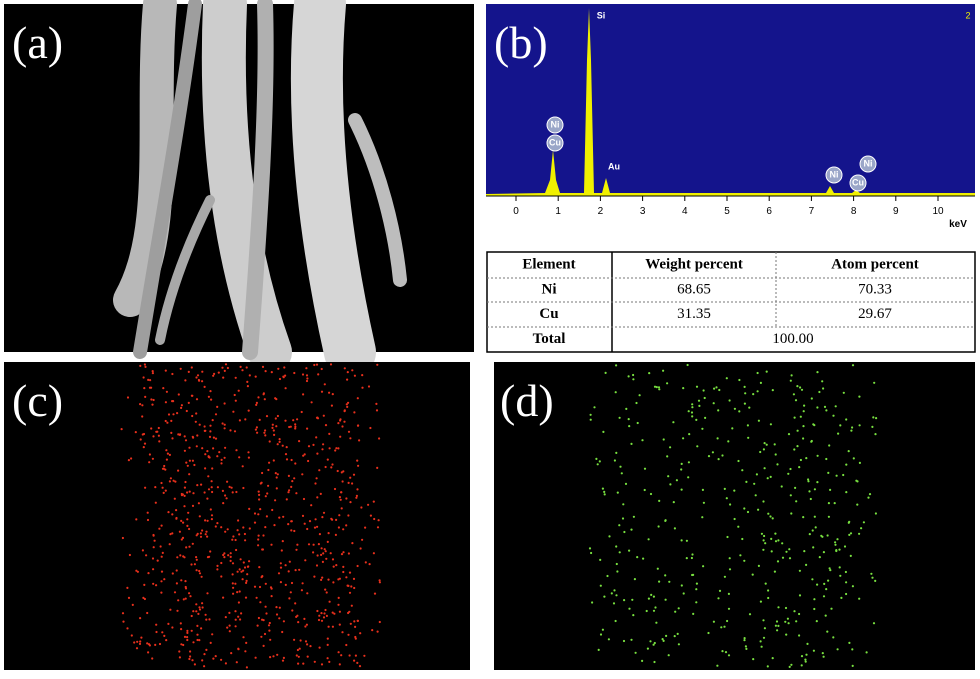 The width and height of the screenshot is (980, 679). I want to click on peak-marker, so click(868, 164).